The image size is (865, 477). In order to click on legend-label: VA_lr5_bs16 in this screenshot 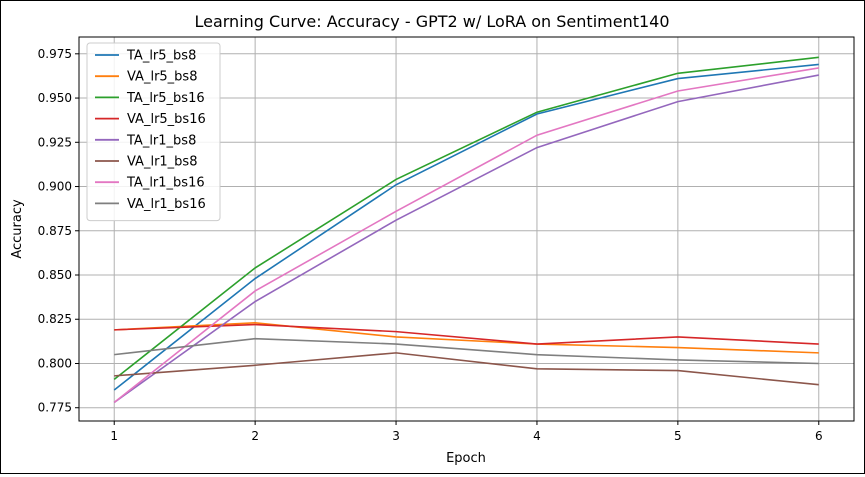, I will do `click(166, 119)`.